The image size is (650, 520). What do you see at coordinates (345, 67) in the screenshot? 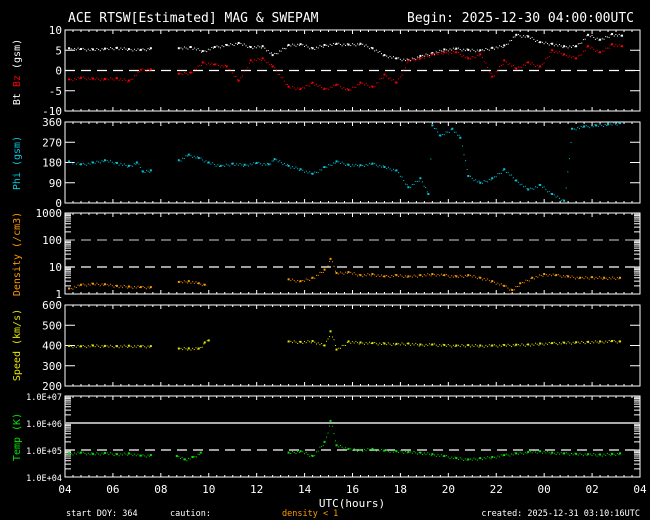
I see `series-bz` at bounding box center [345, 67].